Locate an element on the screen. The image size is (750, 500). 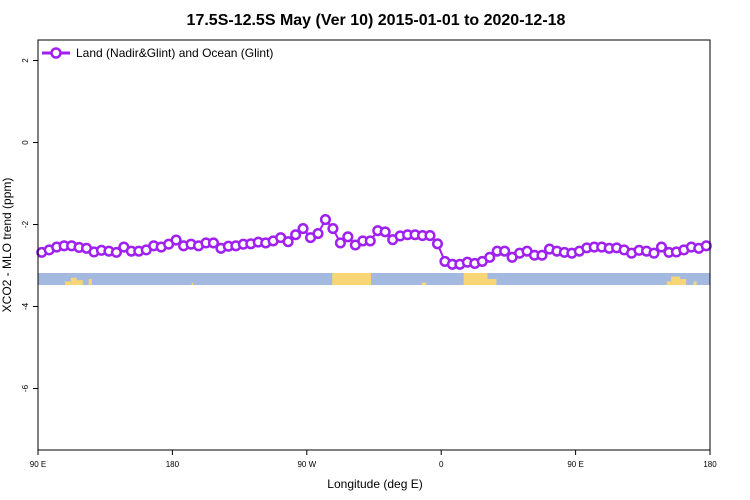
land-ocean-strip is located at coordinates (374, 279).